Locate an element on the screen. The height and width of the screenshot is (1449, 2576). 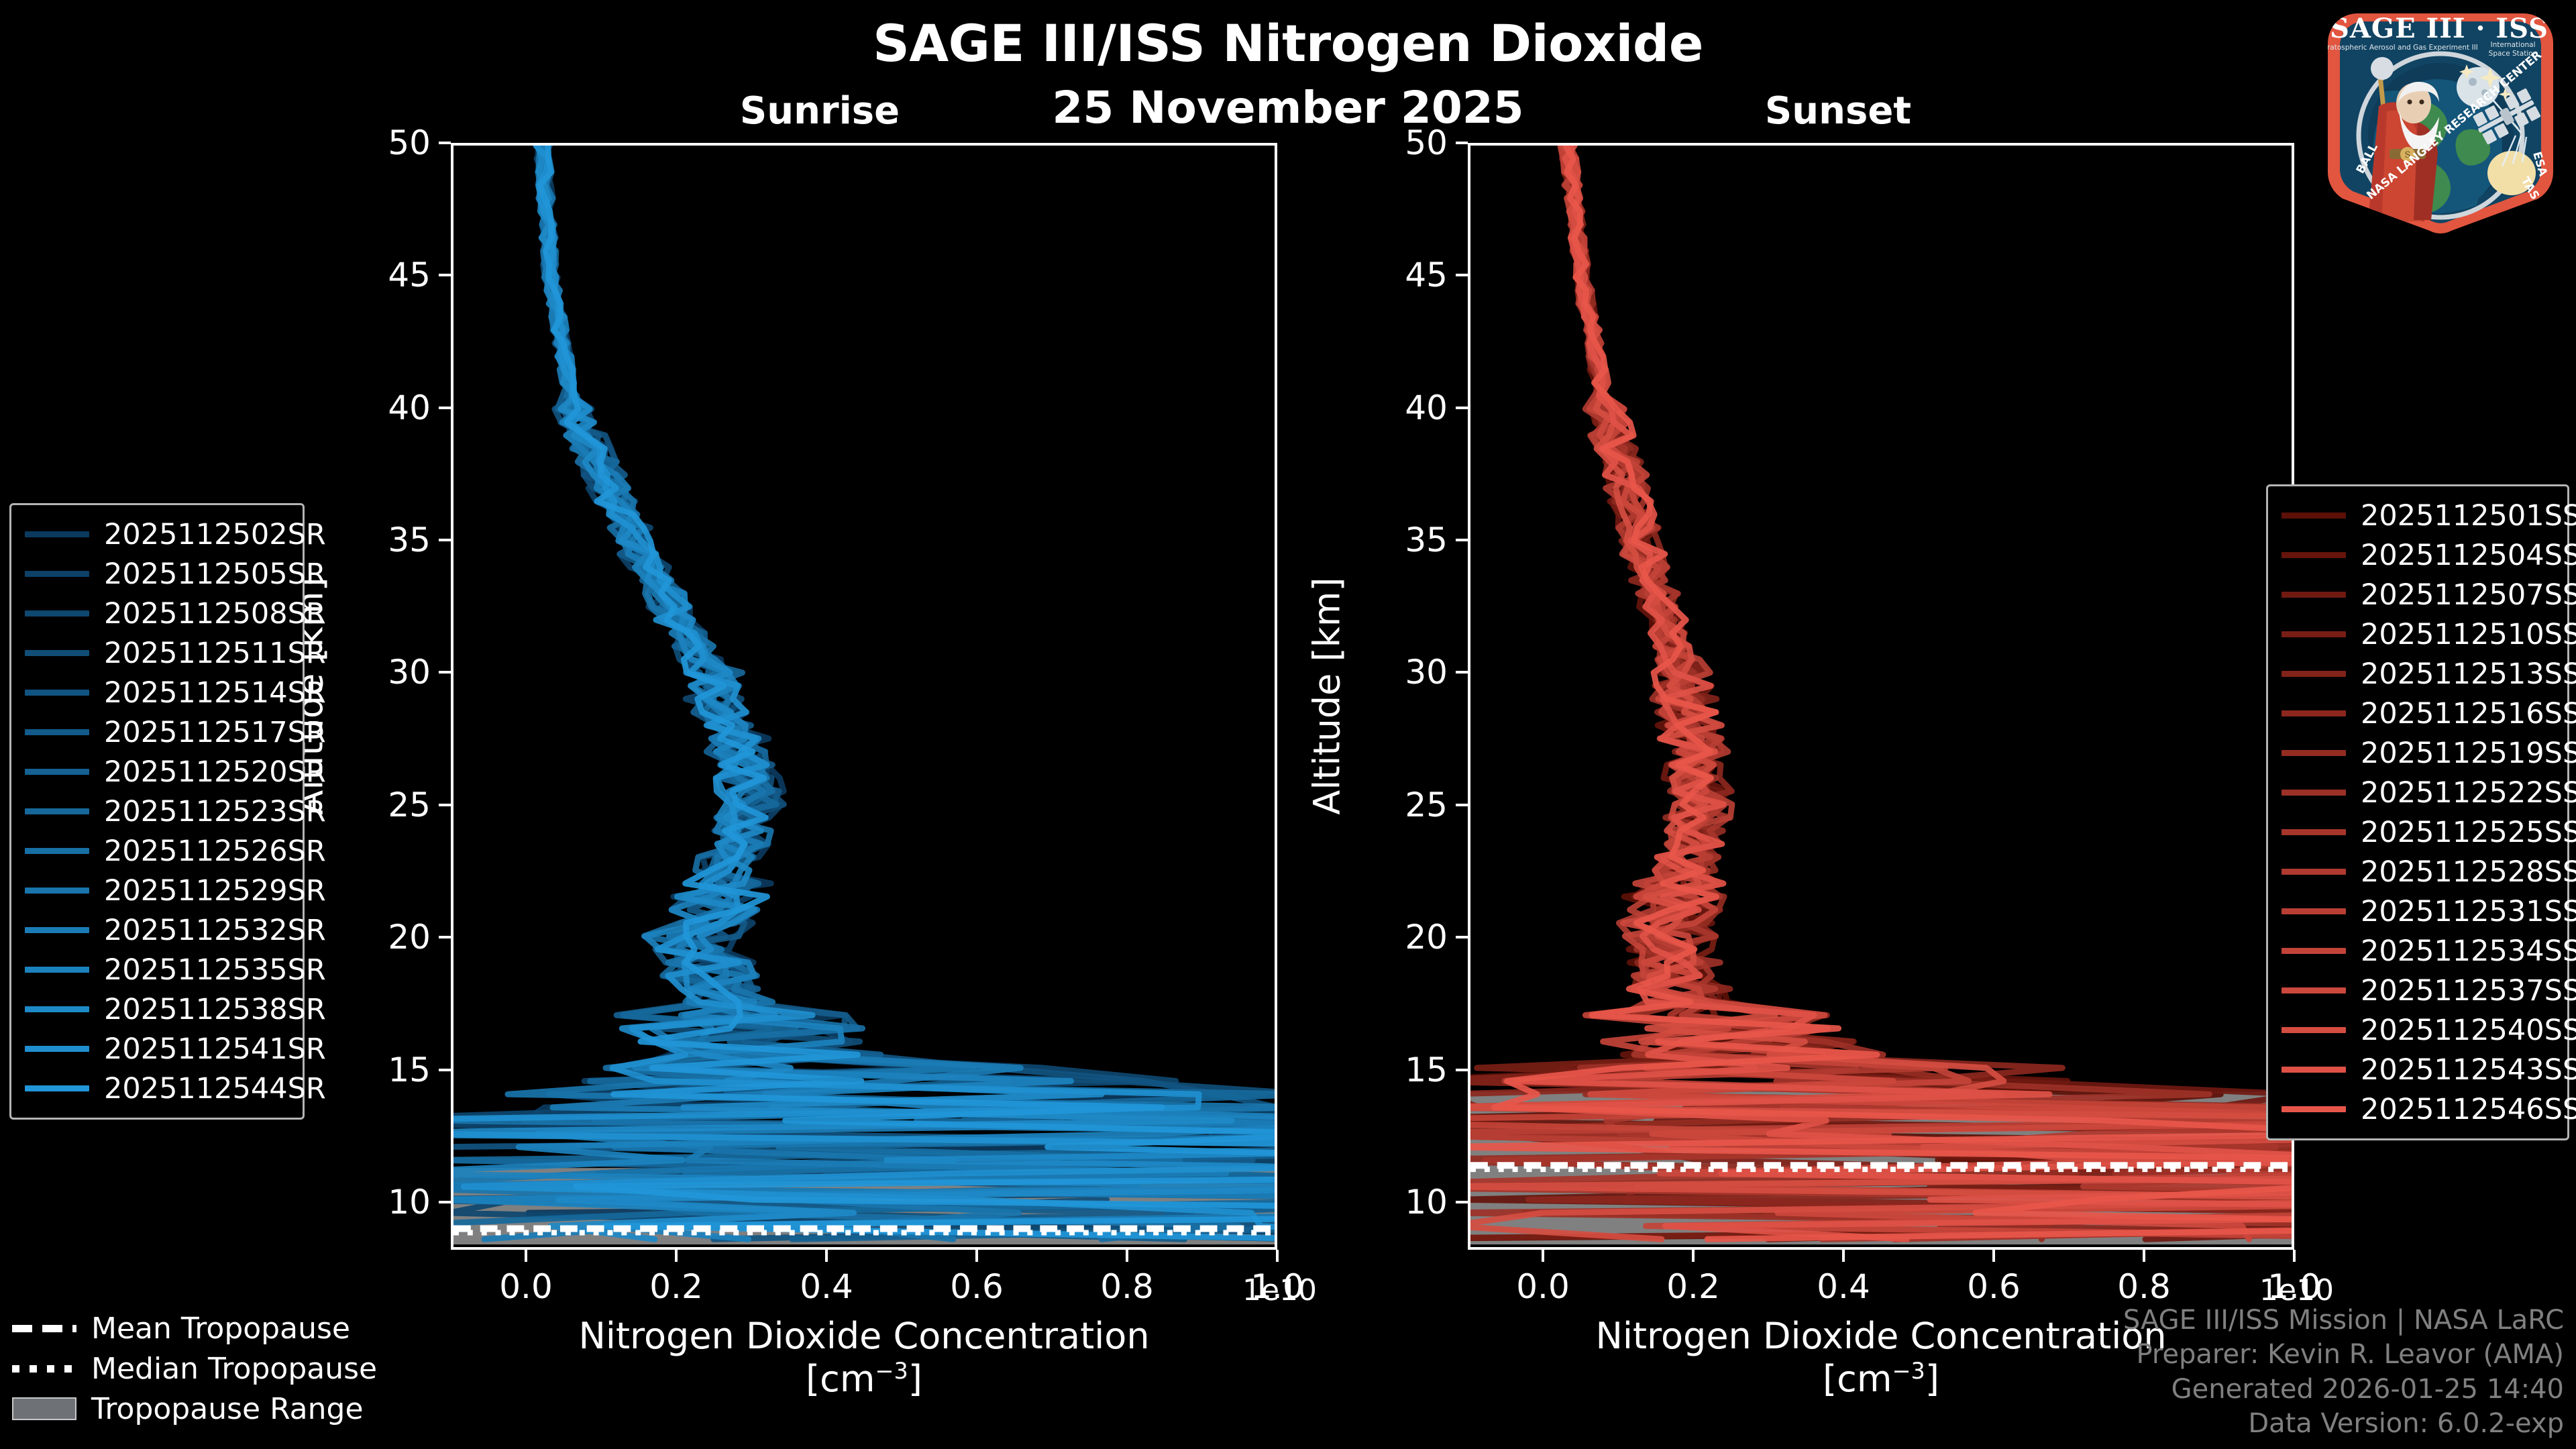
sunset-legend-item: 2025112513SS is located at coordinates (2426, 674).